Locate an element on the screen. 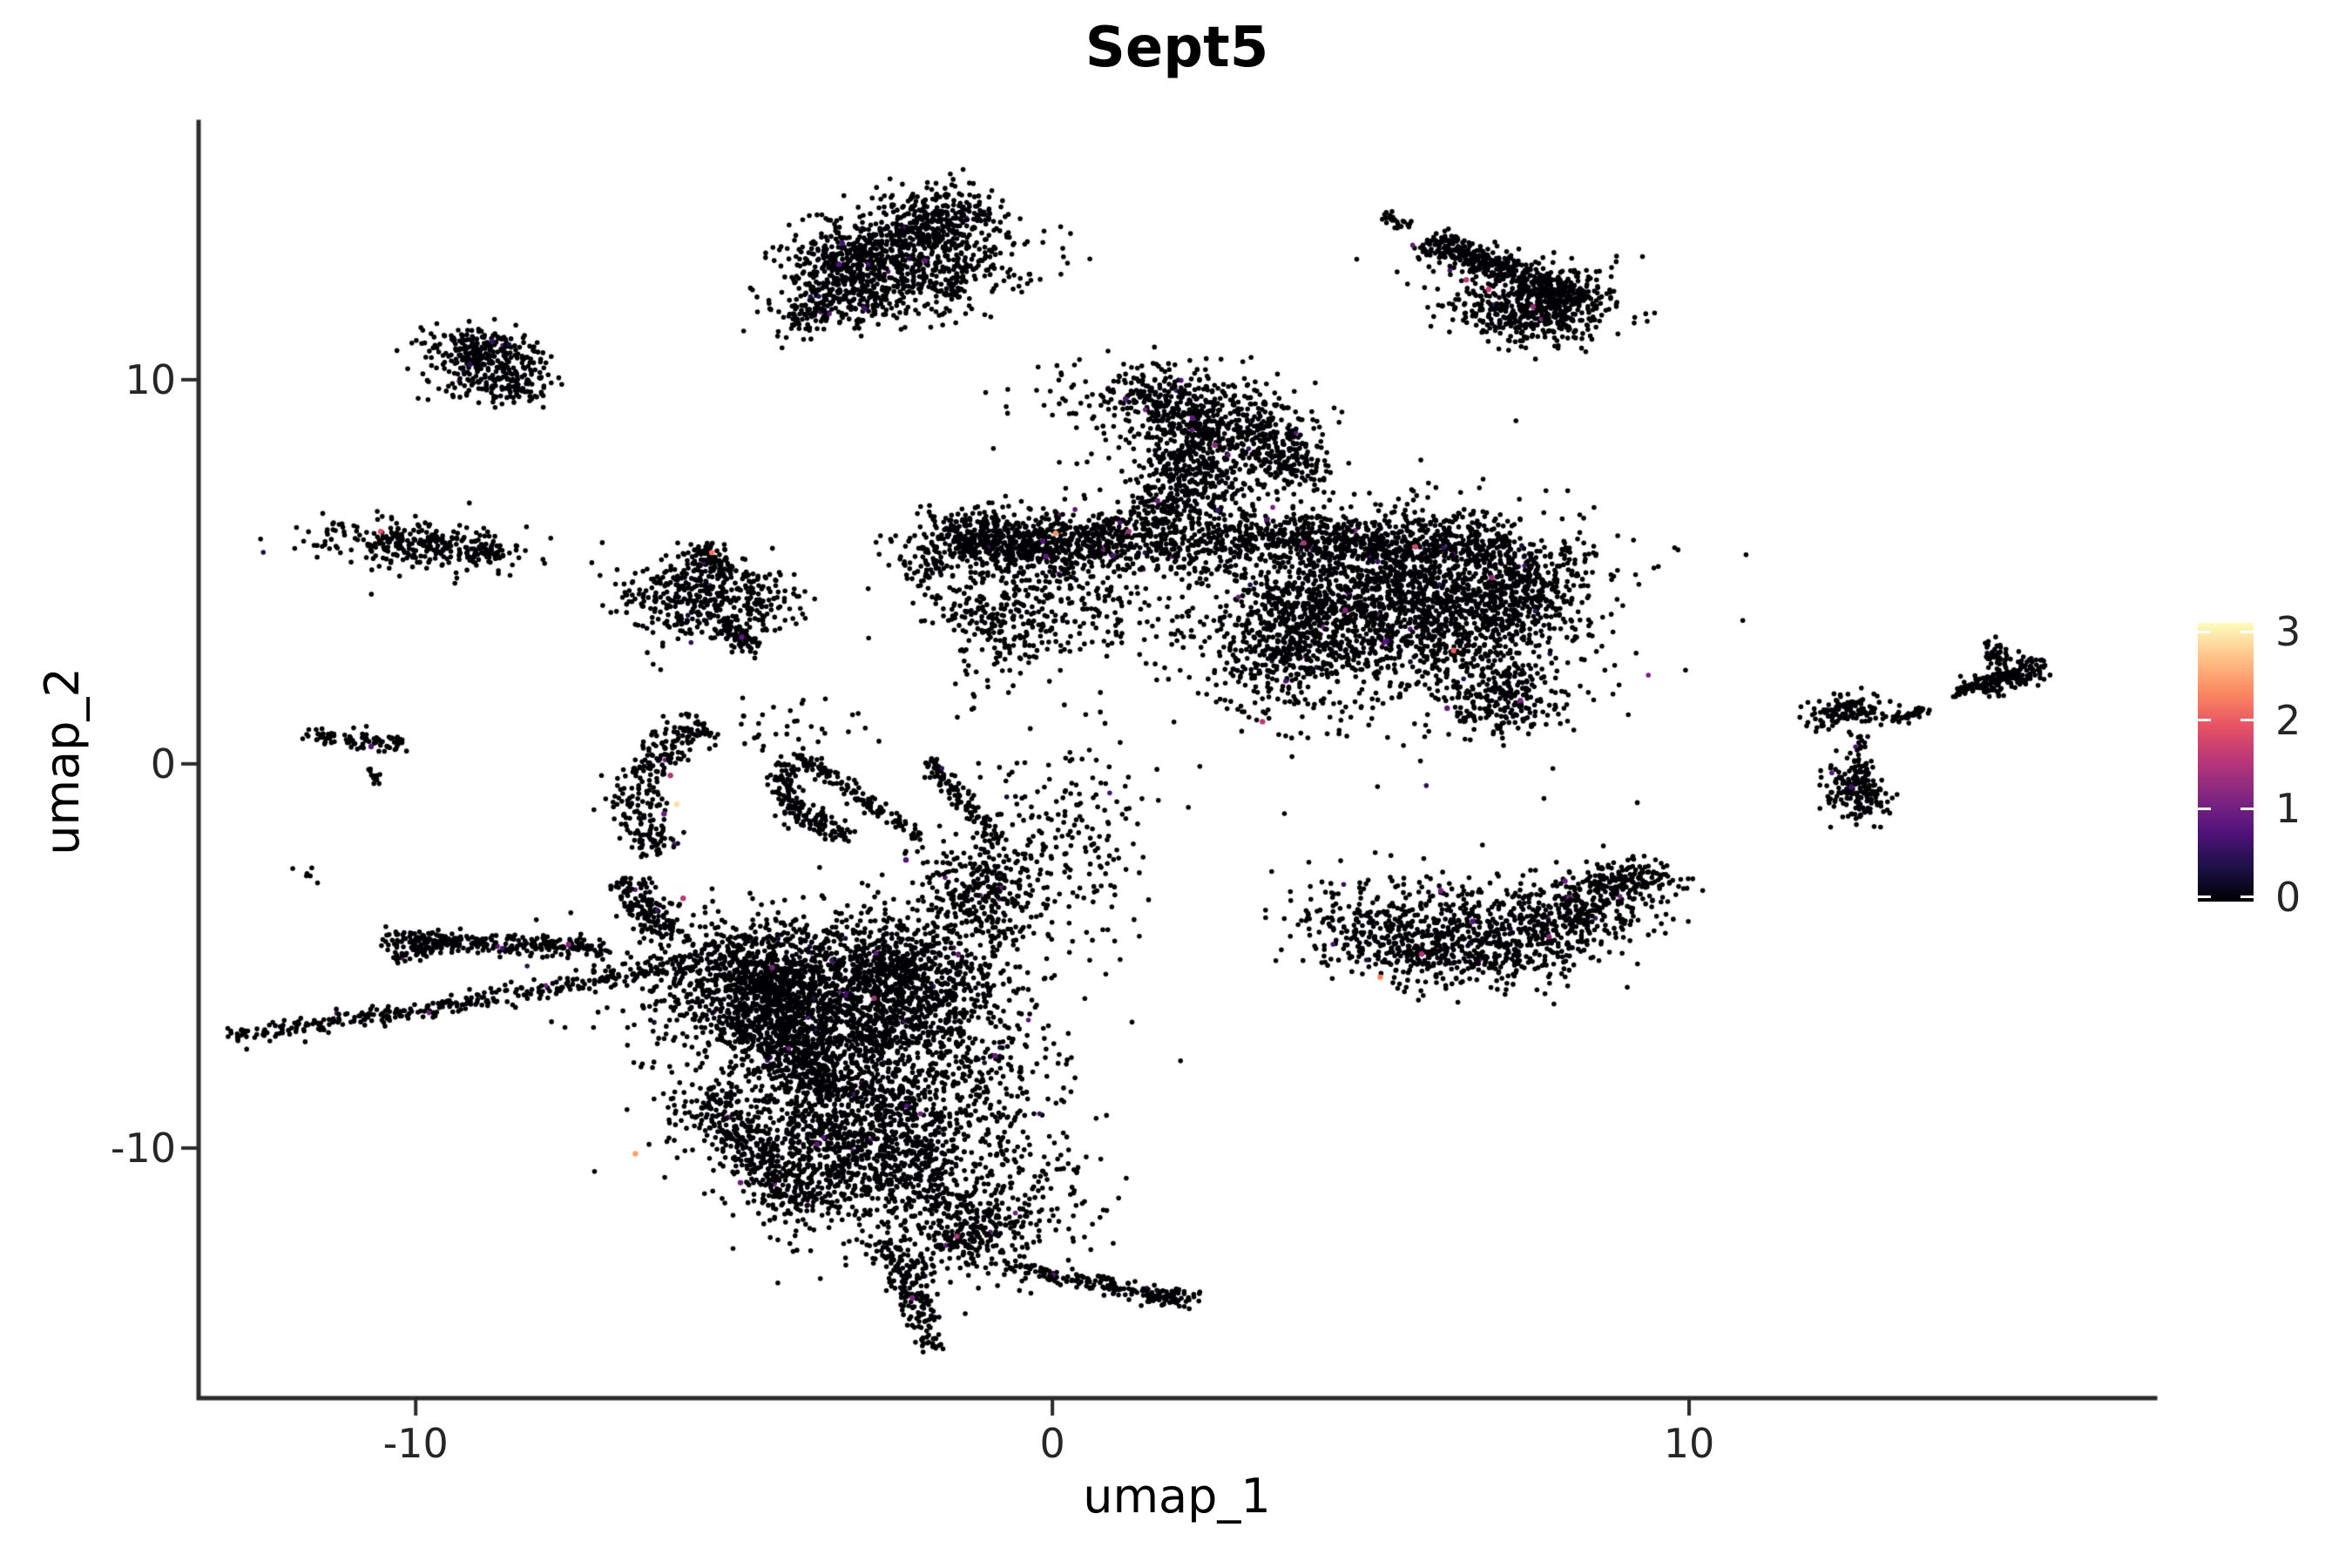  colorbar-tick-label: 0 is located at coordinates (2288, 897).